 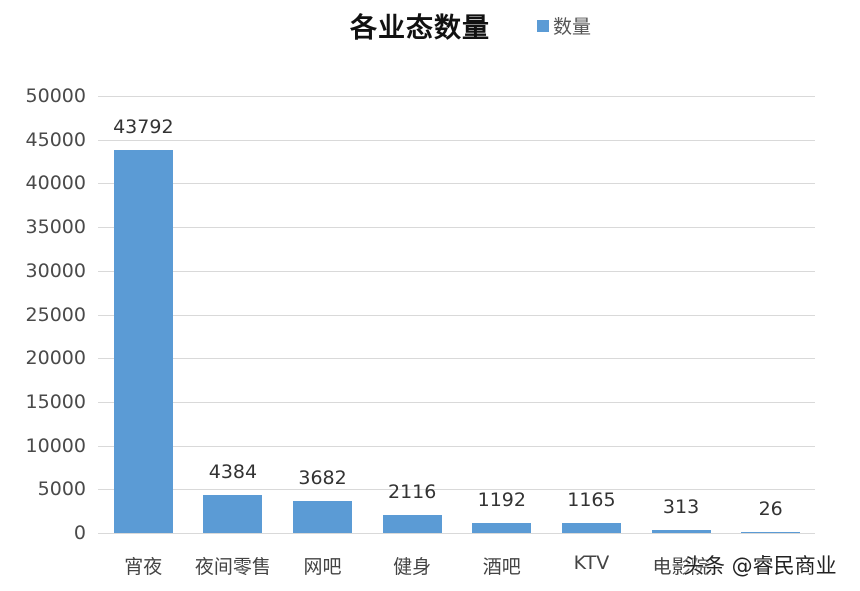 I want to click on x-tick-label: 网吧, so click(x=322, y=567).